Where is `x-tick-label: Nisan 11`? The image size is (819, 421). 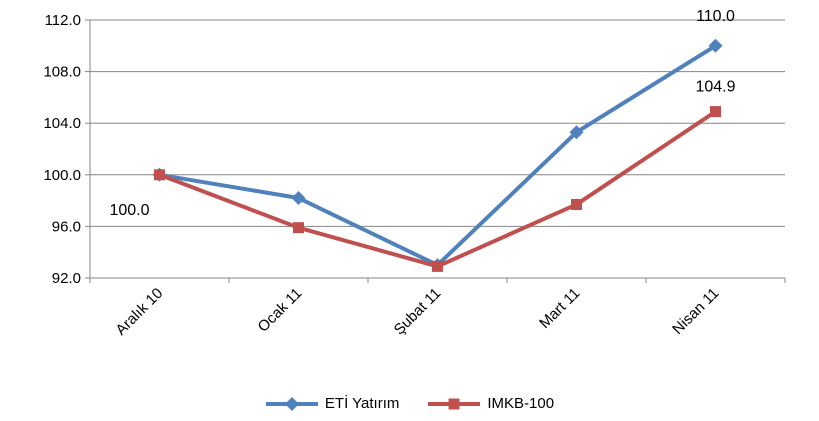
x-tick-label: Nisan 11 is located at coordinates (695, 311).